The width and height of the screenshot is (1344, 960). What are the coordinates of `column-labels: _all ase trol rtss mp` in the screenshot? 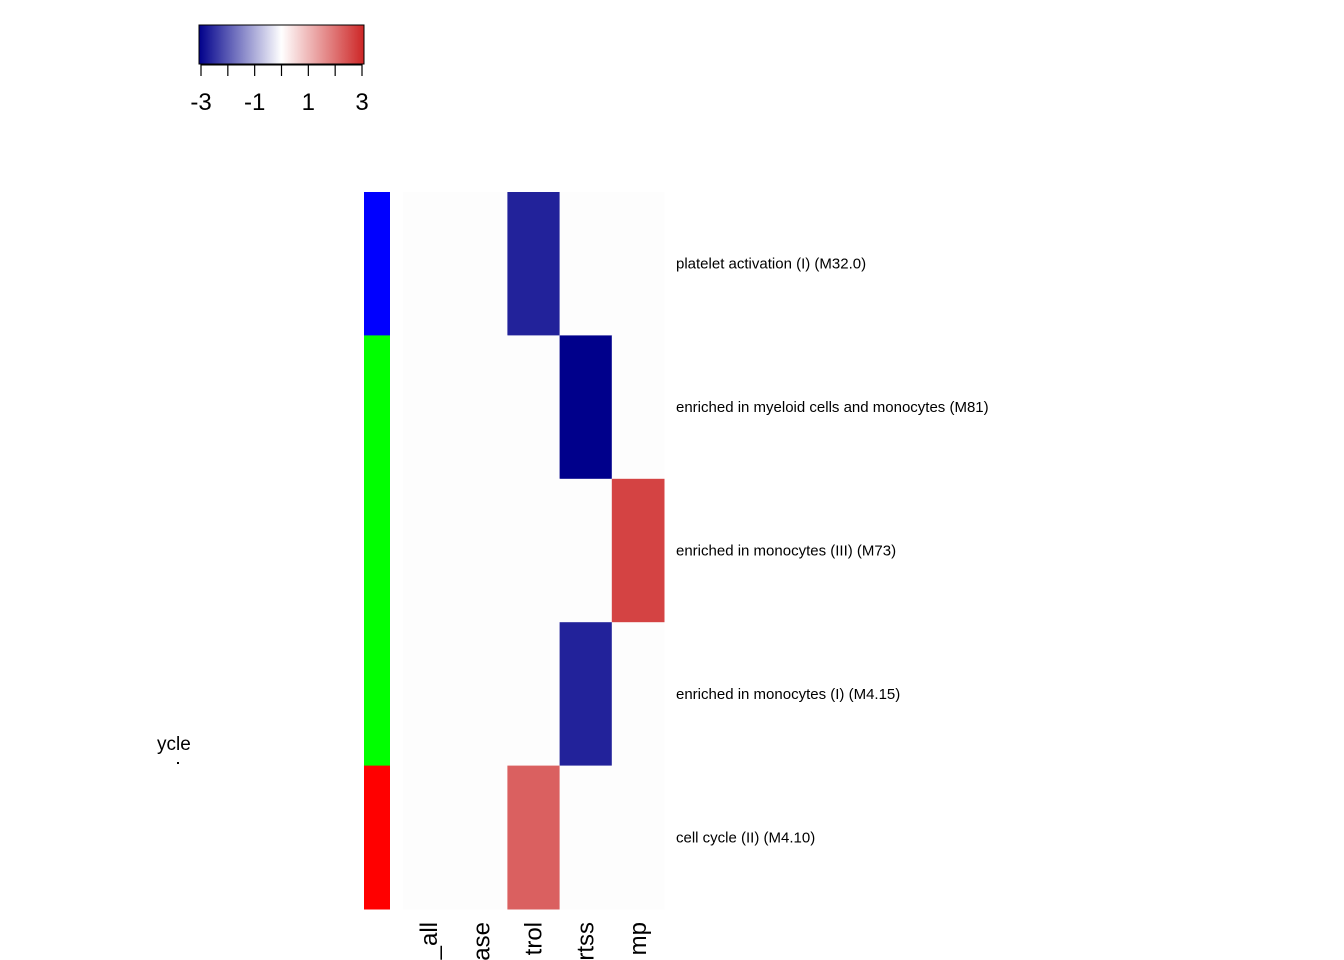 It's located at (534, 941).